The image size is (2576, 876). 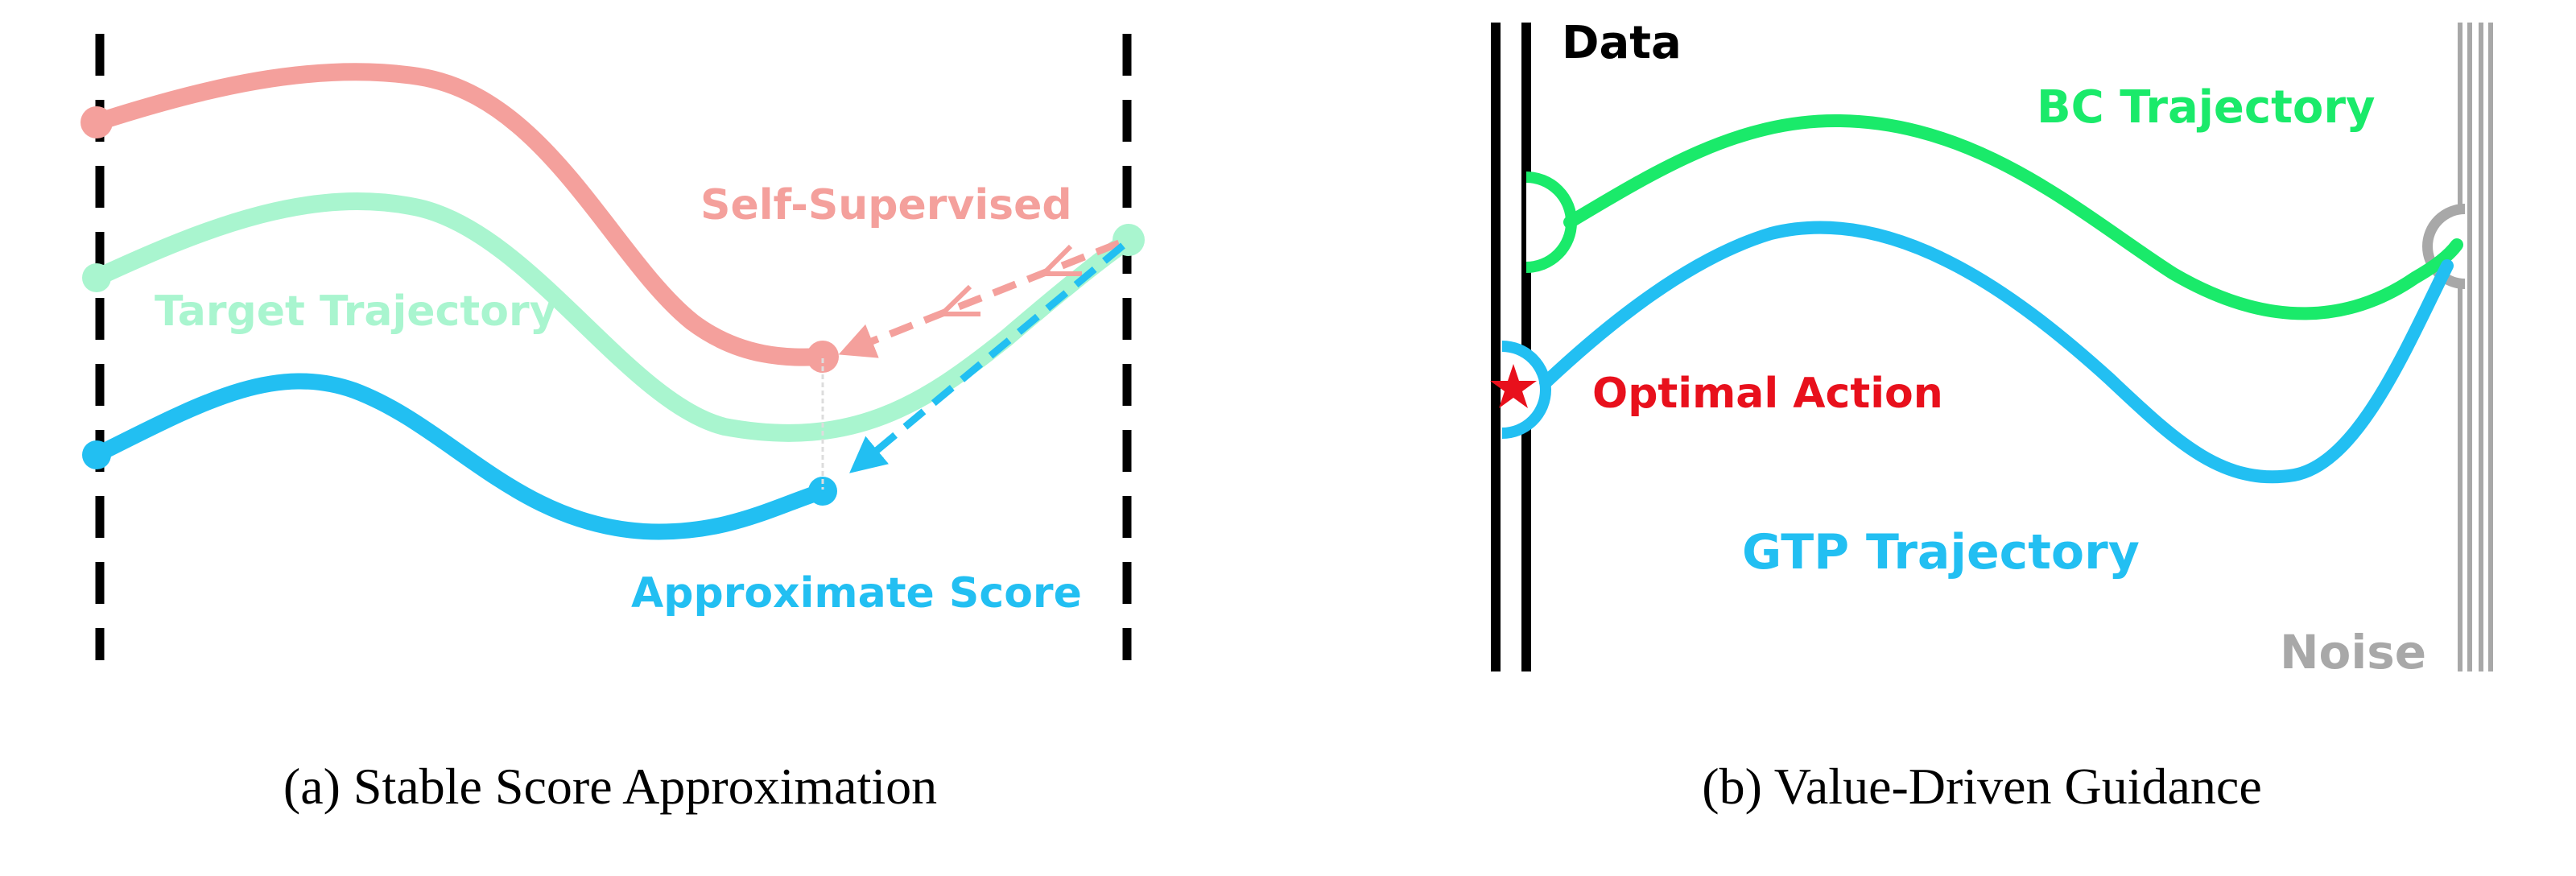 I want to click on approximate-score-trajectory-curve, so click(x=460, y=456).